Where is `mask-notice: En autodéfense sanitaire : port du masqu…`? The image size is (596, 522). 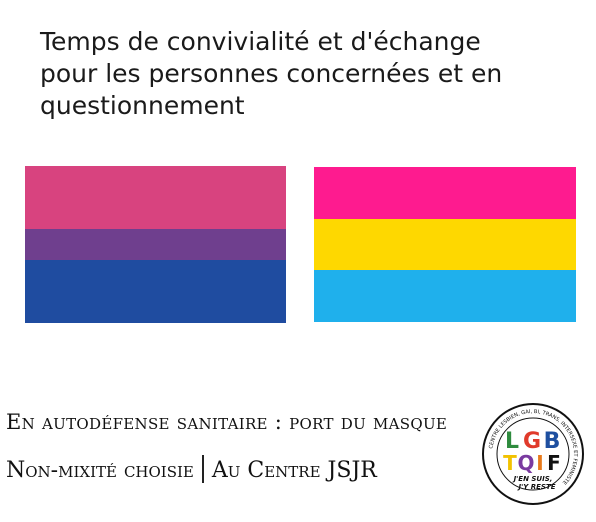 mask-notice: En autodéfense sanitaire : port du masqu… is located at coordinates (227, 422).